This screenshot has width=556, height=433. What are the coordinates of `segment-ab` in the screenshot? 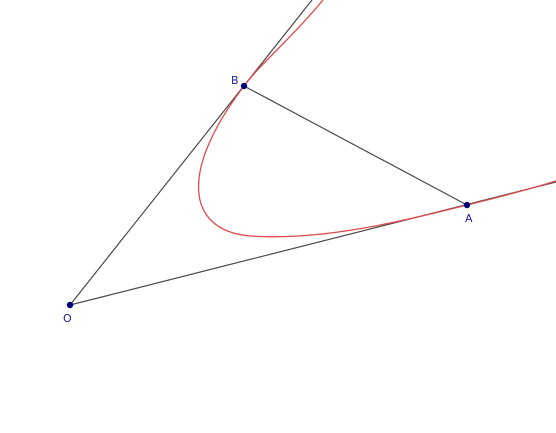 It's located at (355, 145).